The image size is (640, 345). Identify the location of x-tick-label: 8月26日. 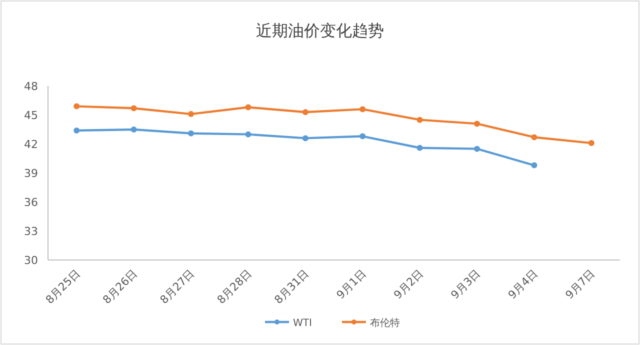
(120, 286).